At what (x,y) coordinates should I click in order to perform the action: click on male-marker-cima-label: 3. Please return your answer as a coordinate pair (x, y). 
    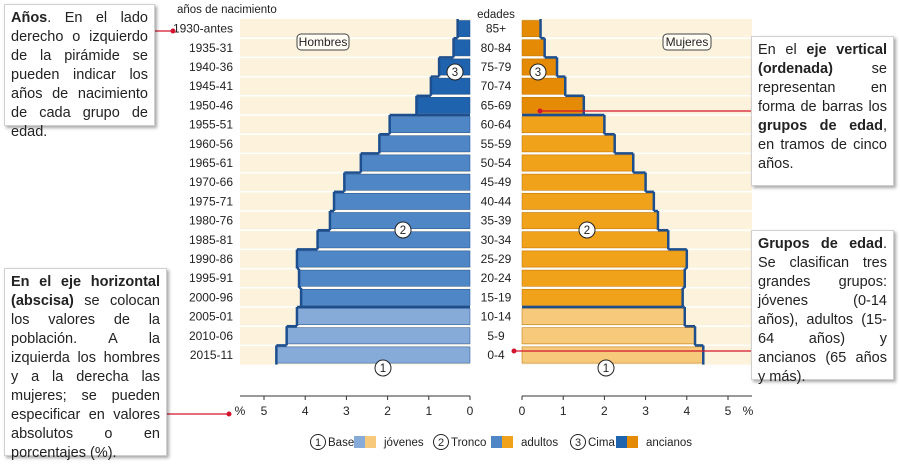
    Looking at the image, I should click on (455, 73).